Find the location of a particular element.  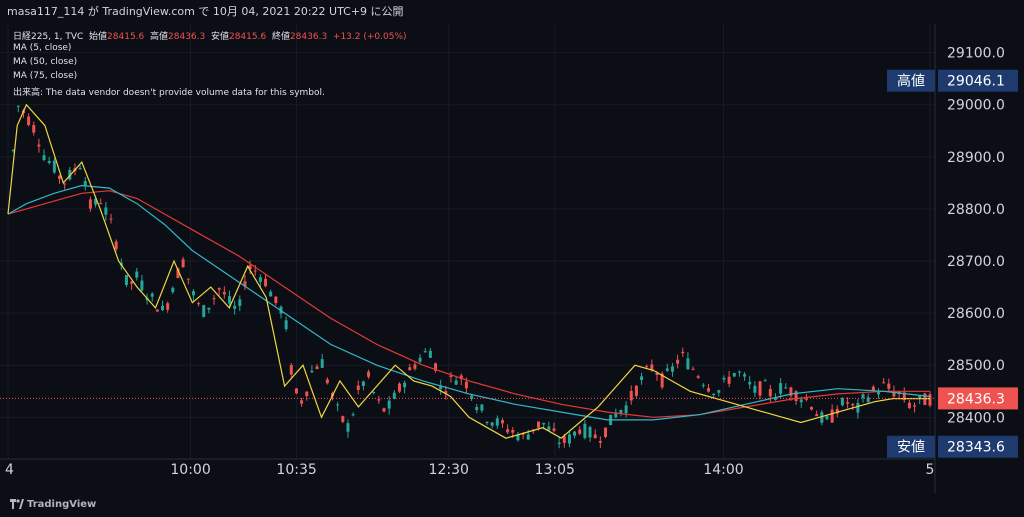

price-tick-label: 28700.0 is located at coordinates (976, 262).